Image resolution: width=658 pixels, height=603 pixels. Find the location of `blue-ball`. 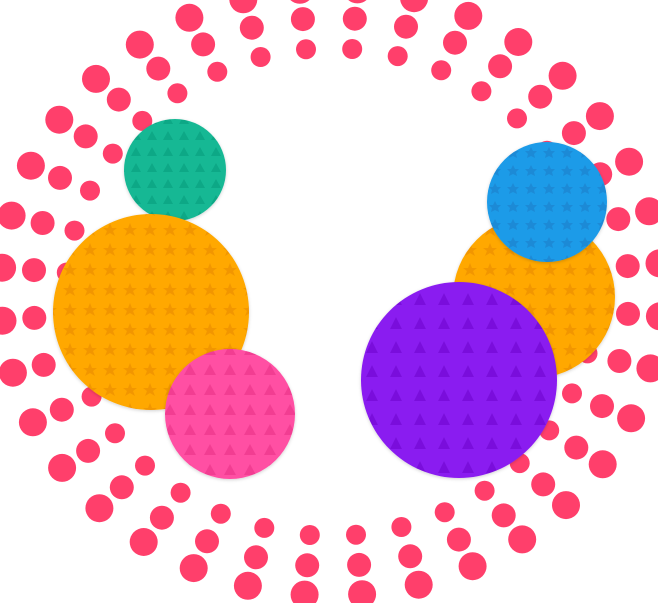

blue-ball is located at coordinates (547, 202).